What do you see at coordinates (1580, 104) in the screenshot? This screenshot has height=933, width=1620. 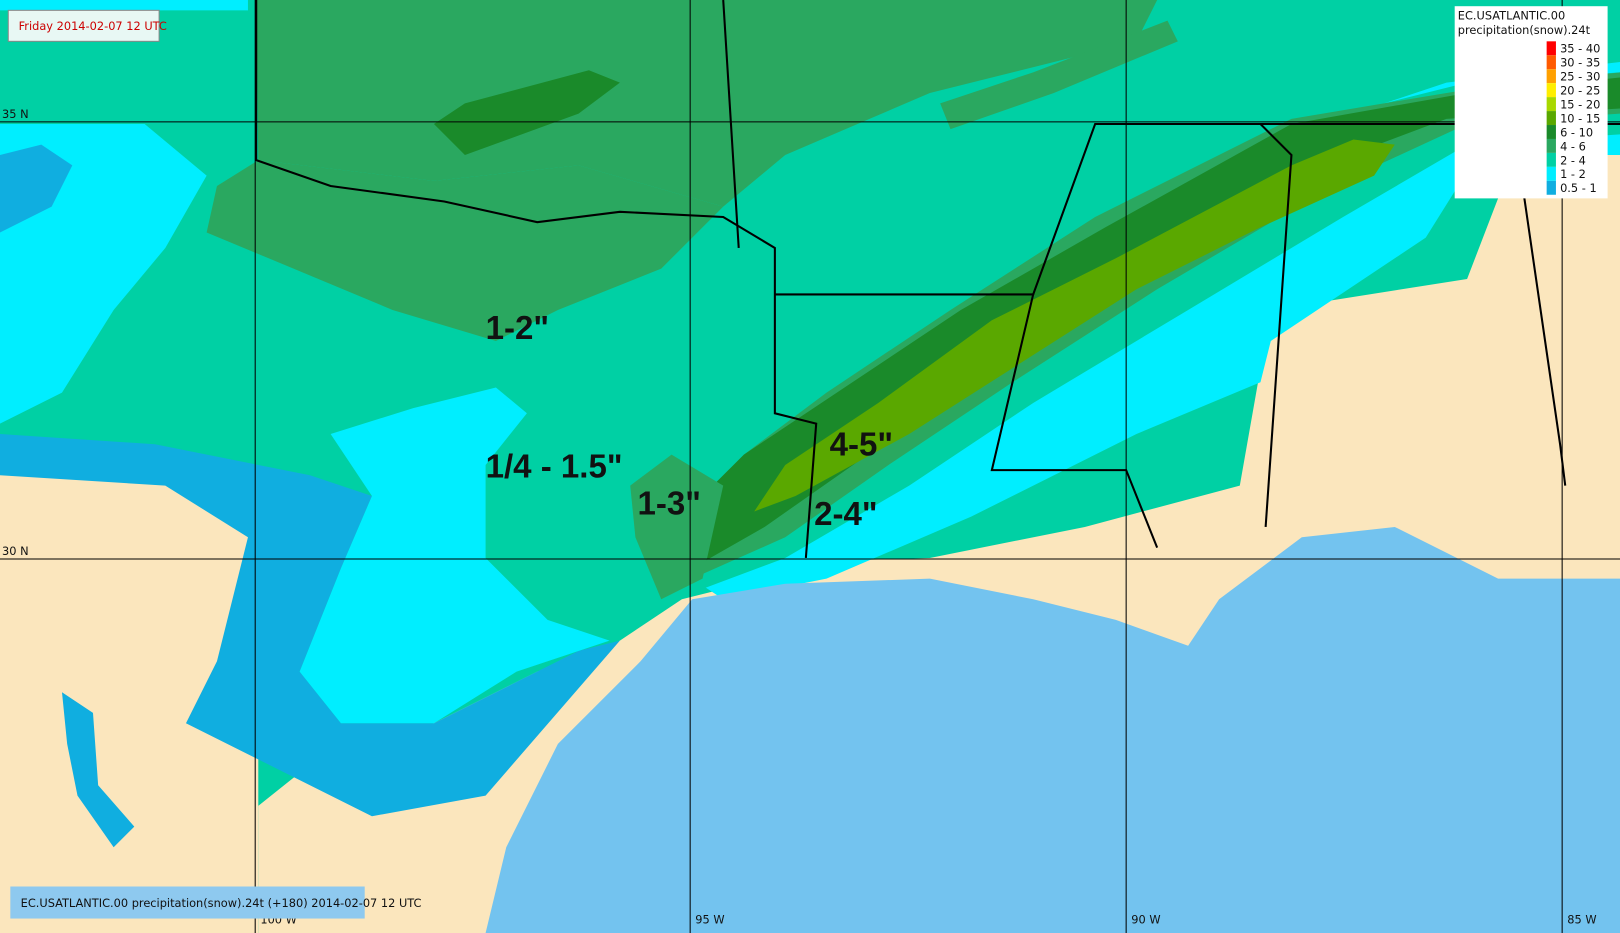 I see `legend-label: 15 - 20` at bounding box center [1580, 104].